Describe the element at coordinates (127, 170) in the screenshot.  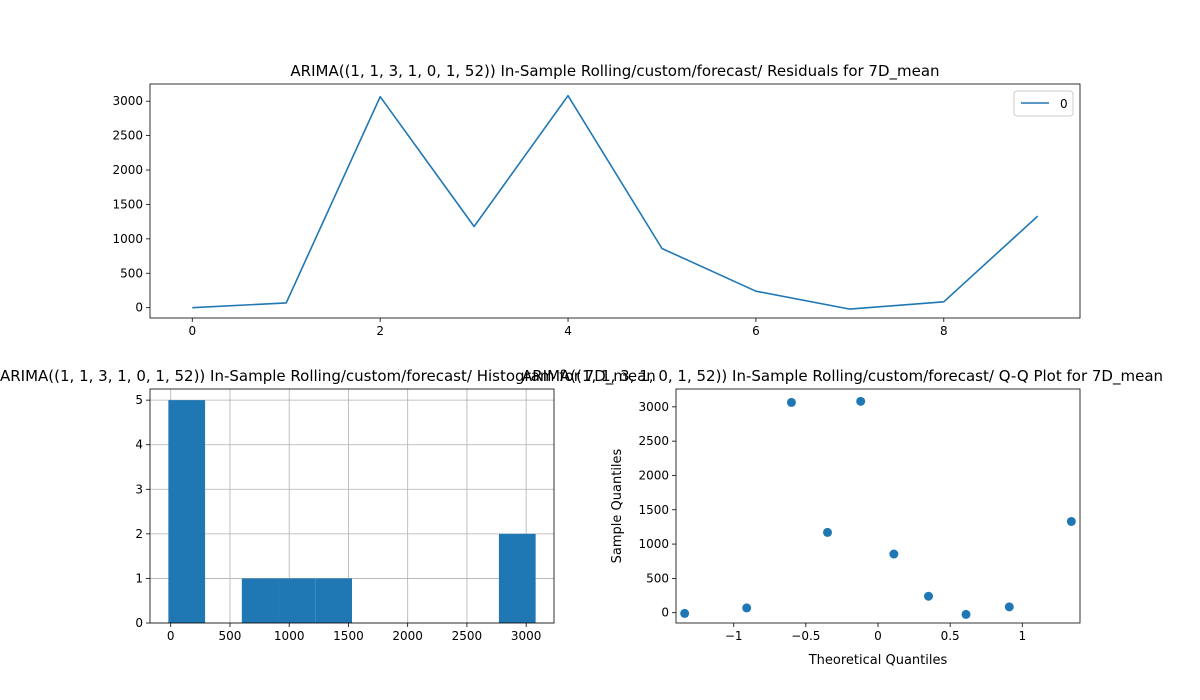
I see `residuals-y-tick-label: 2000` at that location.